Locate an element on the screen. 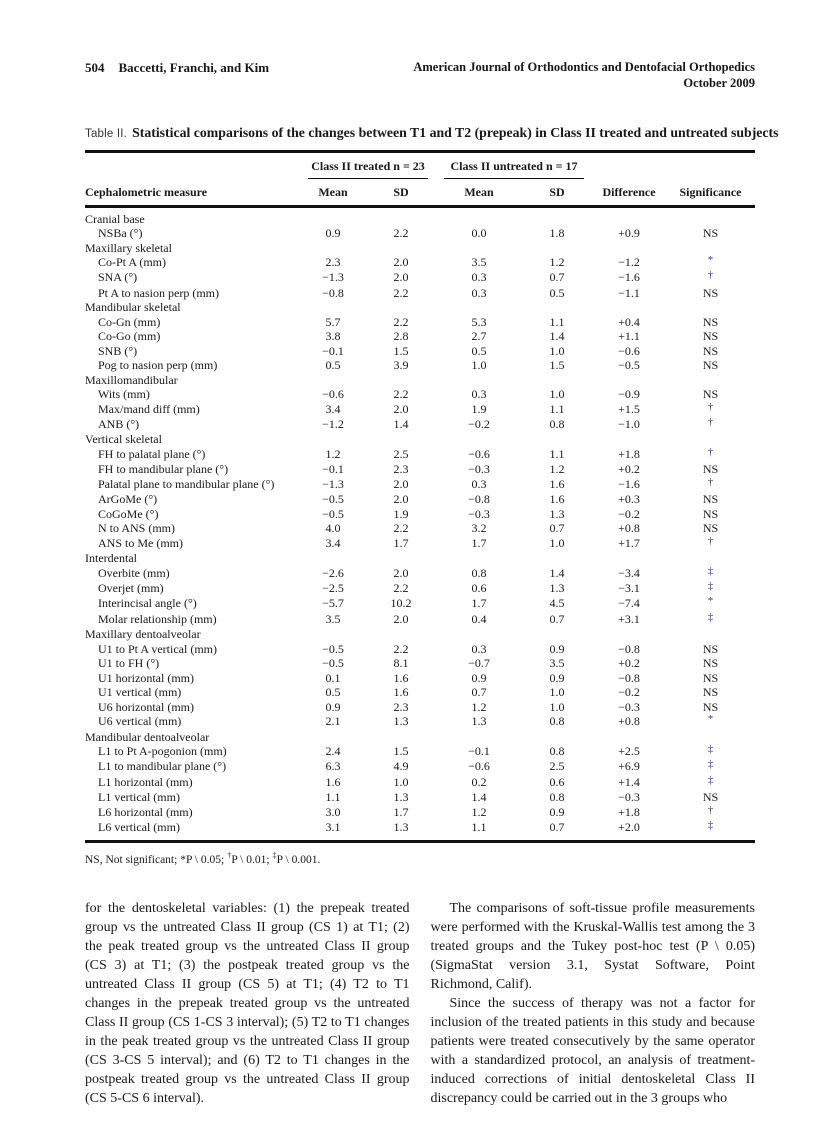 The image size is (838, 1122). value-cell: −1.2 is located at coordinates (333, 423).